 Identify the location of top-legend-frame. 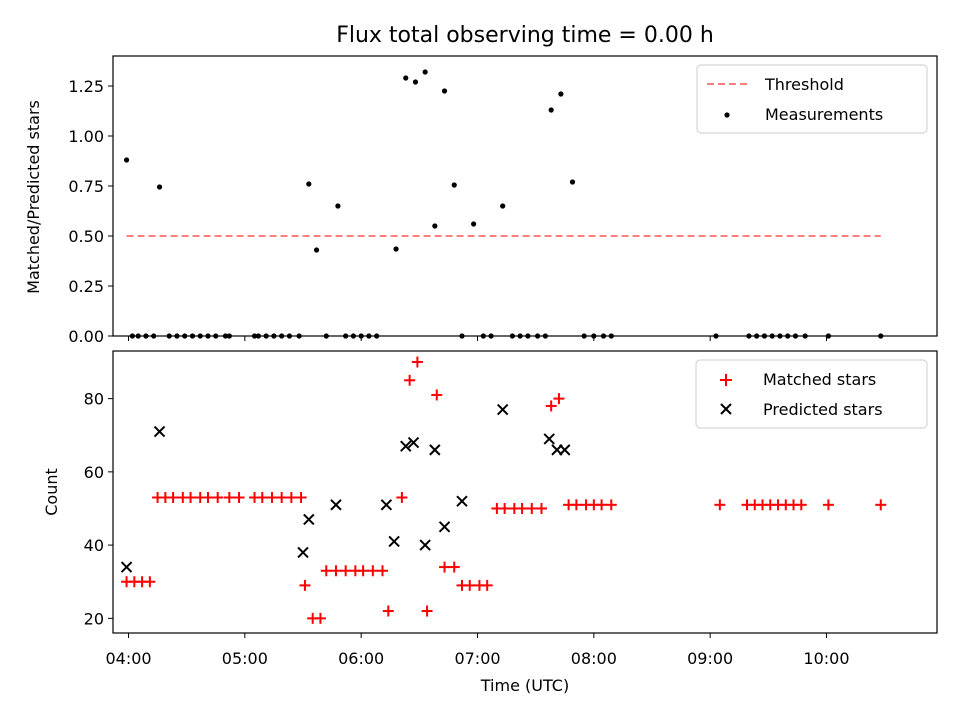
(812, 99).